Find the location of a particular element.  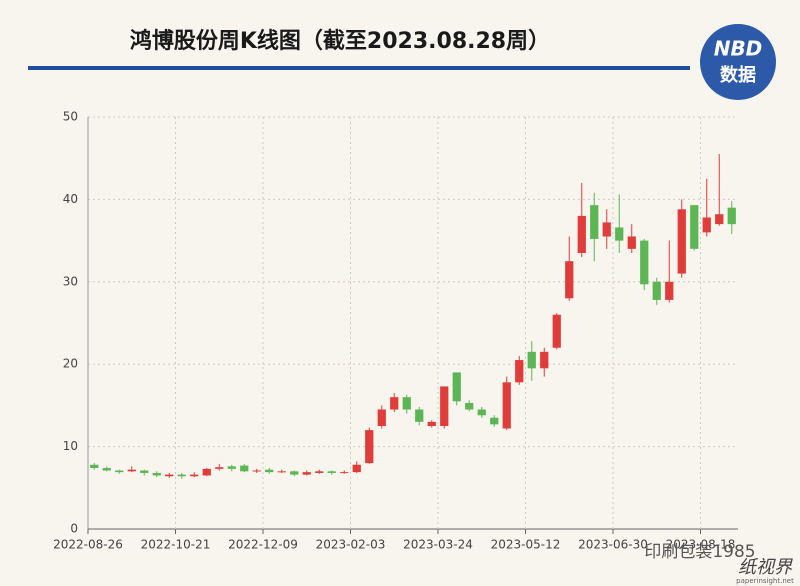

x-tick-label: 2023-06-30 is located at coordinates (613, 545).